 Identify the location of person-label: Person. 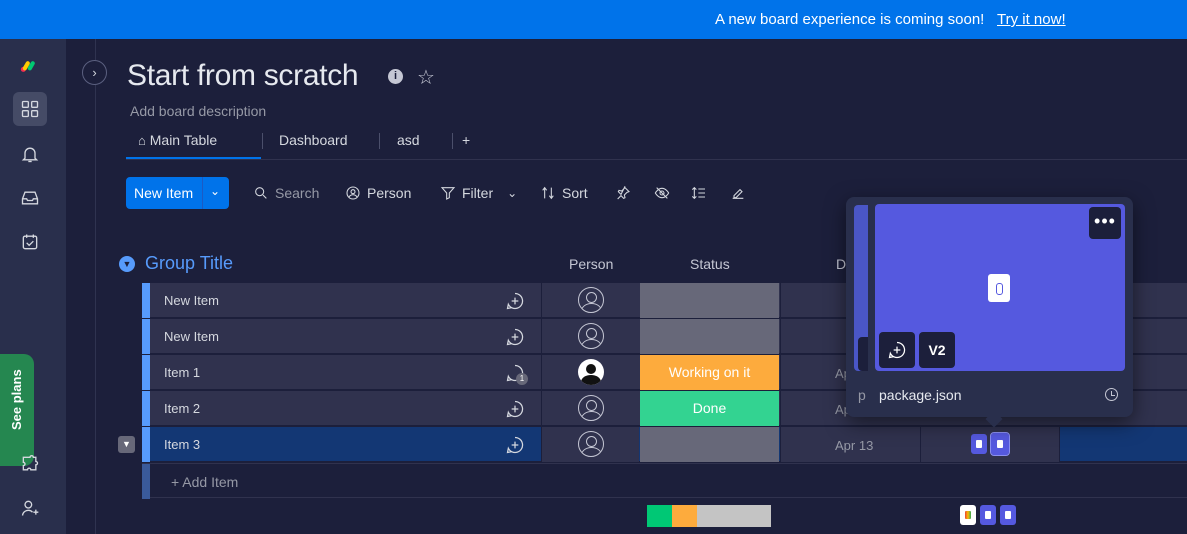
(389, 193).